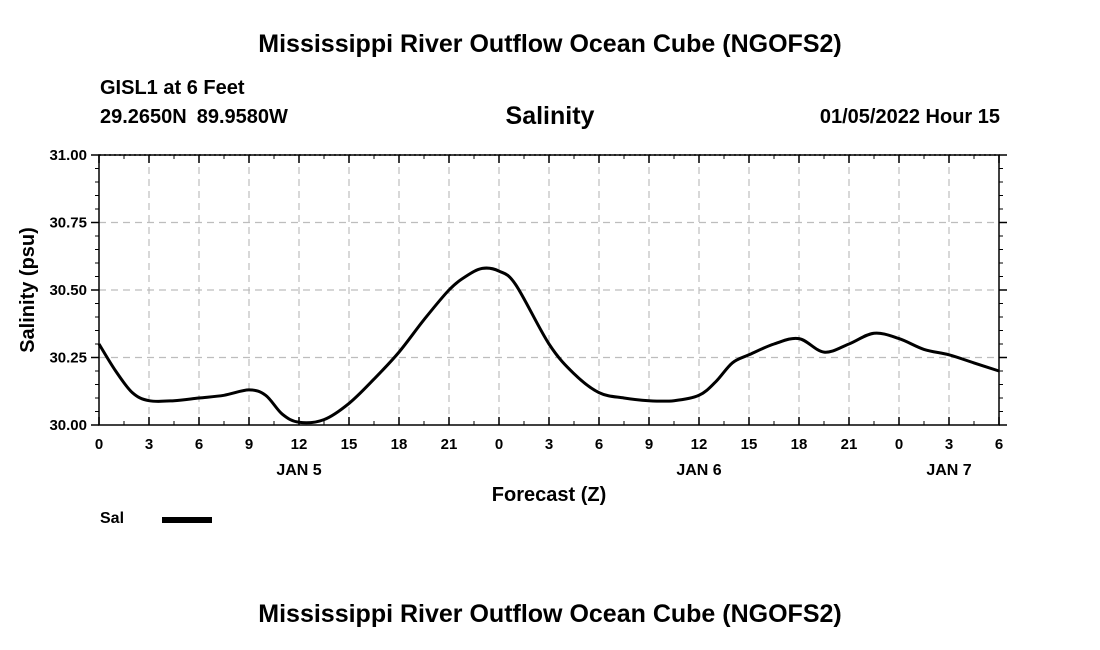 This screenshot has height=650, width=1100. What do you see at coordinates (298, 470) in the screenshot?
I see `date-label: JAN 5` at bounding box center [298, 470].